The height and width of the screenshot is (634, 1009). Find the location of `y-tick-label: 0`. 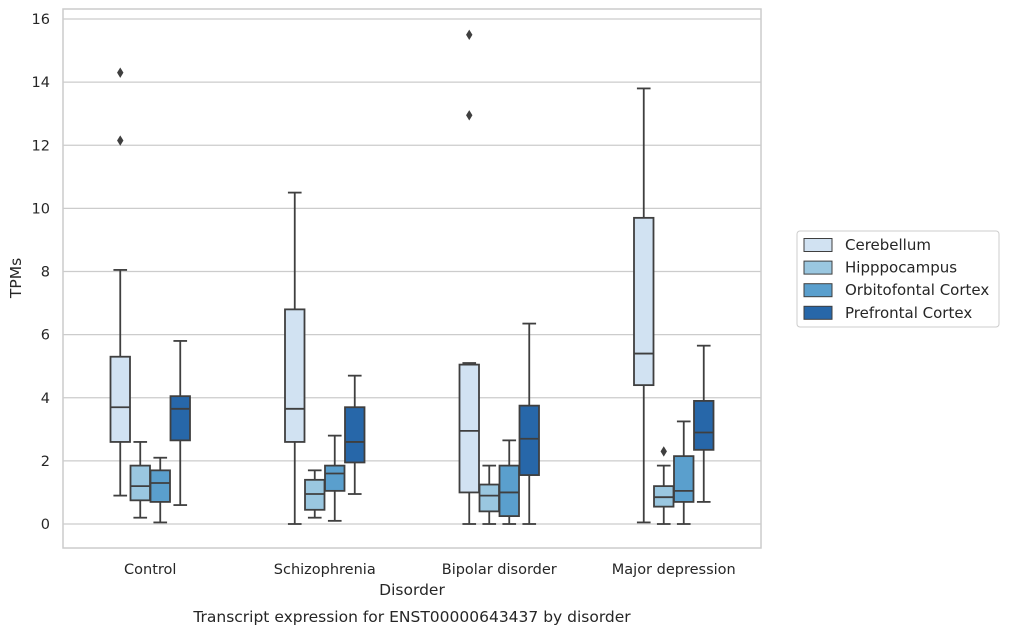

y-tick-label: 0 is located at coordinates (45, 525).